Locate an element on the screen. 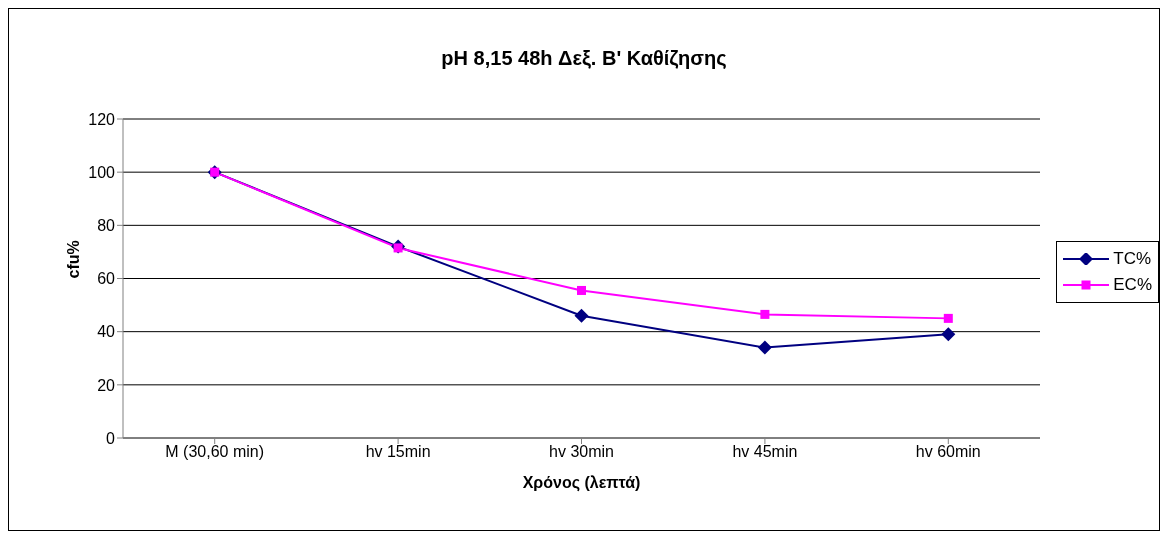  chart-title: pH 8,15 48h Δεξ. Β' Καθίζησης is located at coordinates (584, 58).